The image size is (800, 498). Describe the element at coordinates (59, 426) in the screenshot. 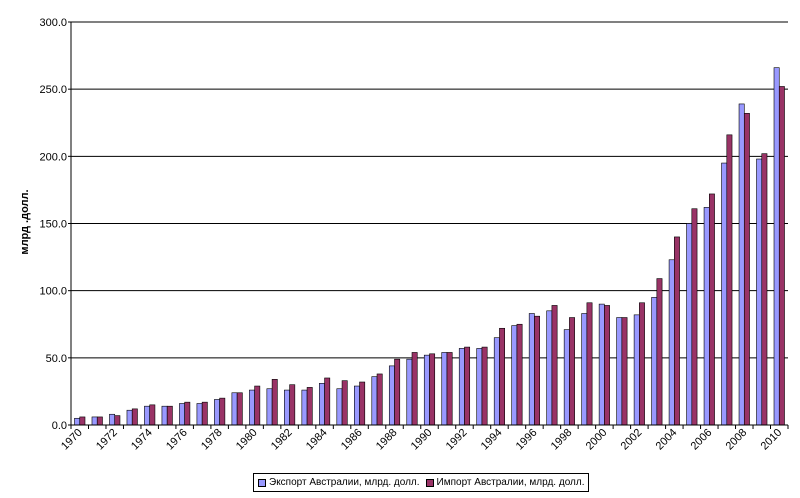

I see `y-tick-label: 0.0` at that location.